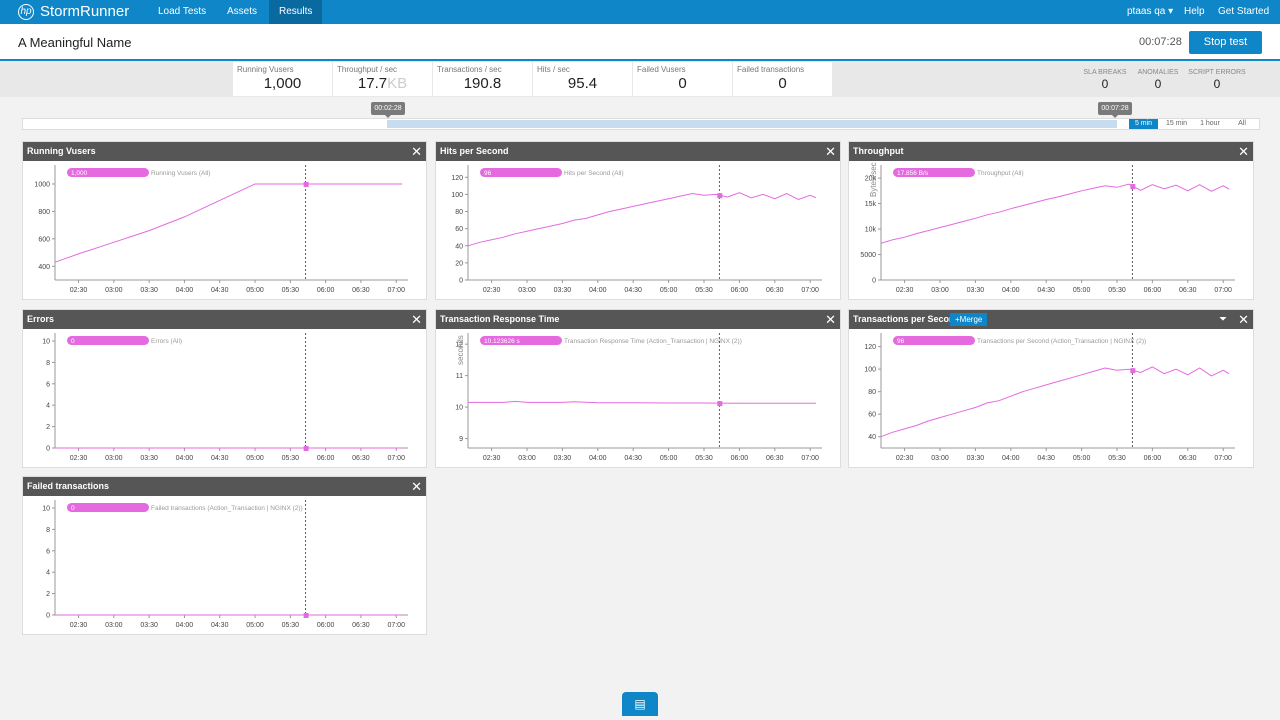 The height and width of the screenshot is (720, 1280). What do you see at coordinates (1194, 11) in the screenshot?
I see `help-link: Help` at bounding box center [1194, 11].